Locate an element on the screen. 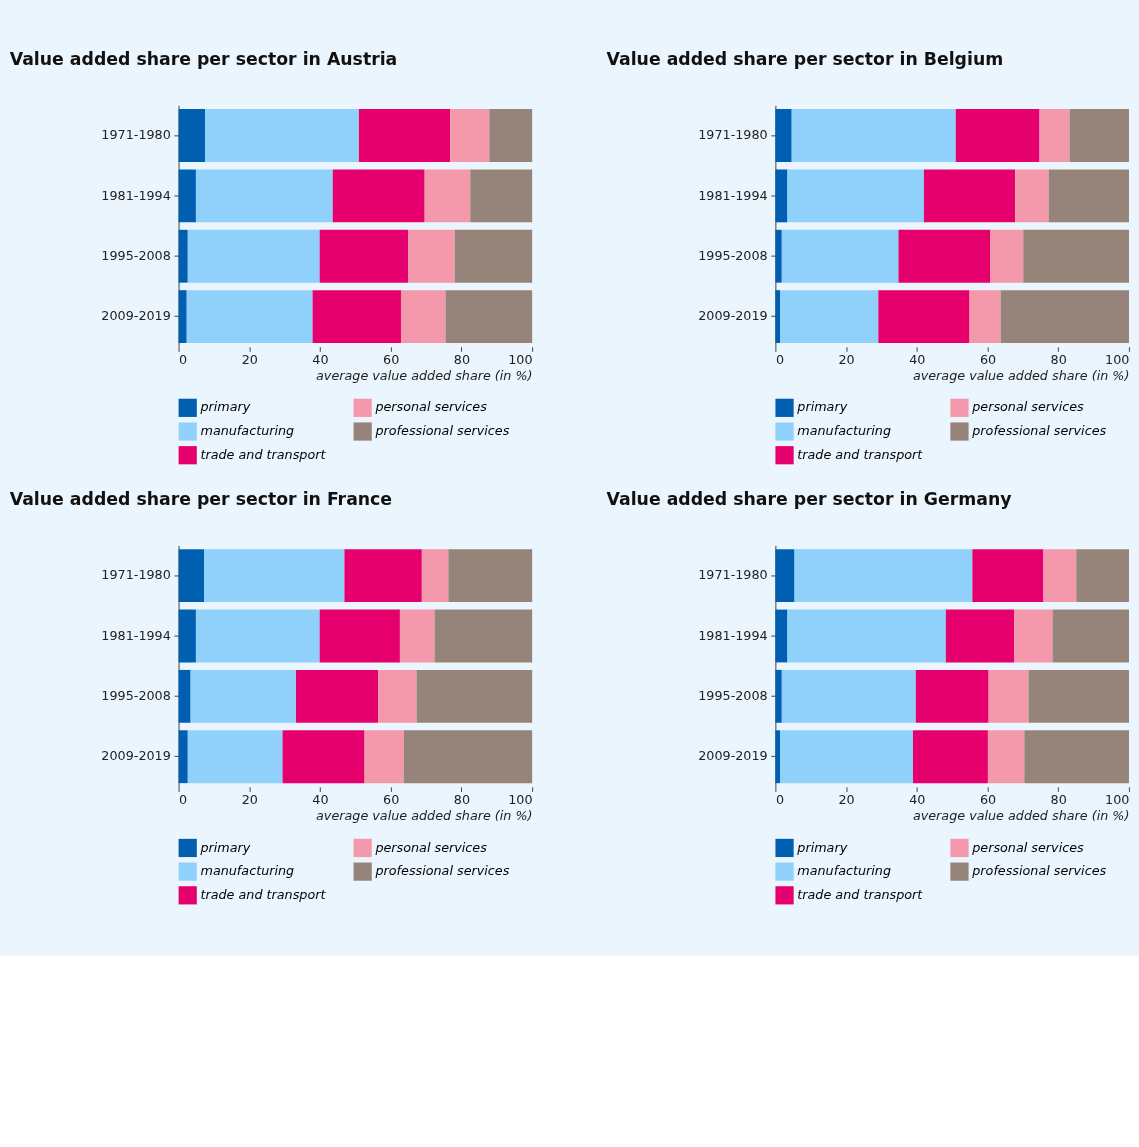 This screenshot has width=1139, height=1147. chart-title: Value added share per sector in Germany is located at coordinates (809, 499).